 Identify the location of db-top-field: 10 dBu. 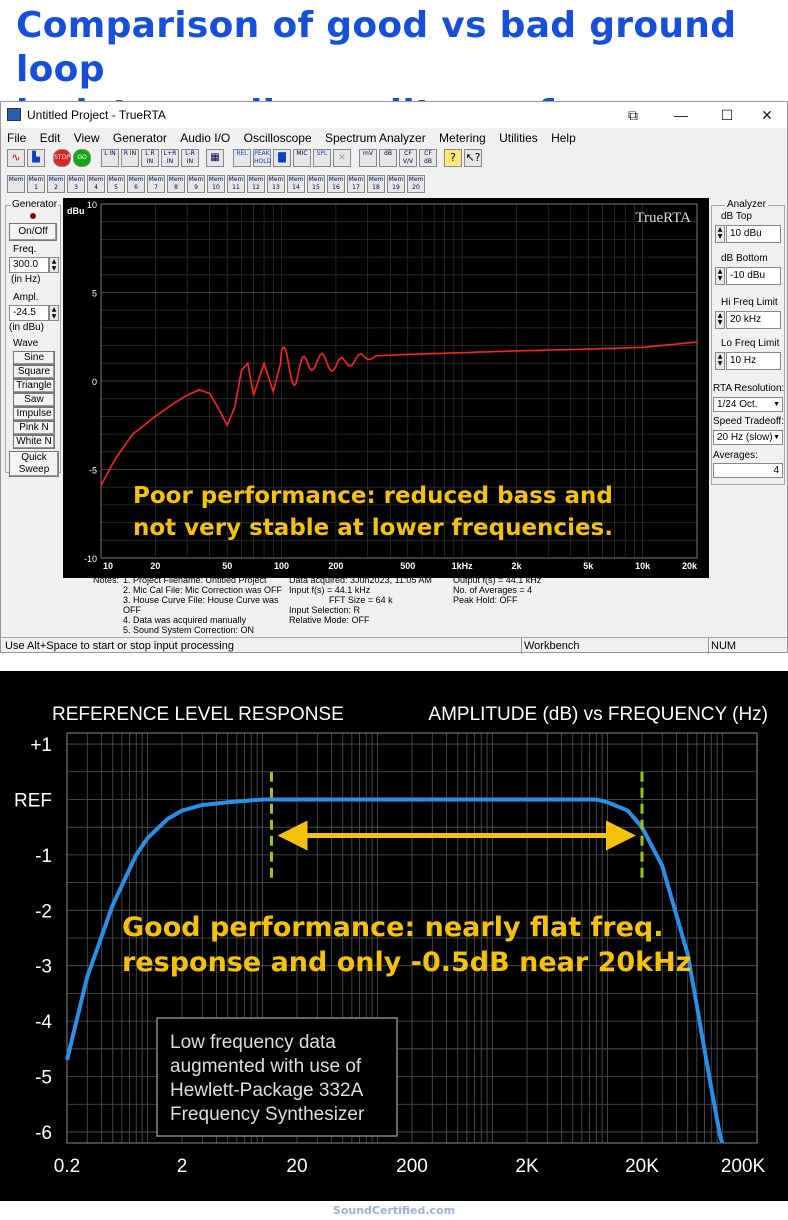
(753, 234).